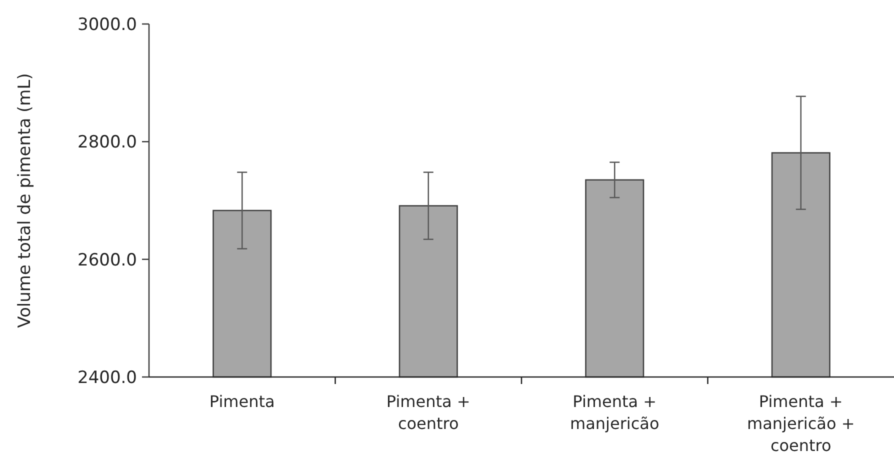 The height and width of the screenshot is (469, 894). What do you see at coordinates (24, 200) in the screenshot?
I see `y-axis-title: Volume total de pimenta (mL)` at bounding box center [24, 200].